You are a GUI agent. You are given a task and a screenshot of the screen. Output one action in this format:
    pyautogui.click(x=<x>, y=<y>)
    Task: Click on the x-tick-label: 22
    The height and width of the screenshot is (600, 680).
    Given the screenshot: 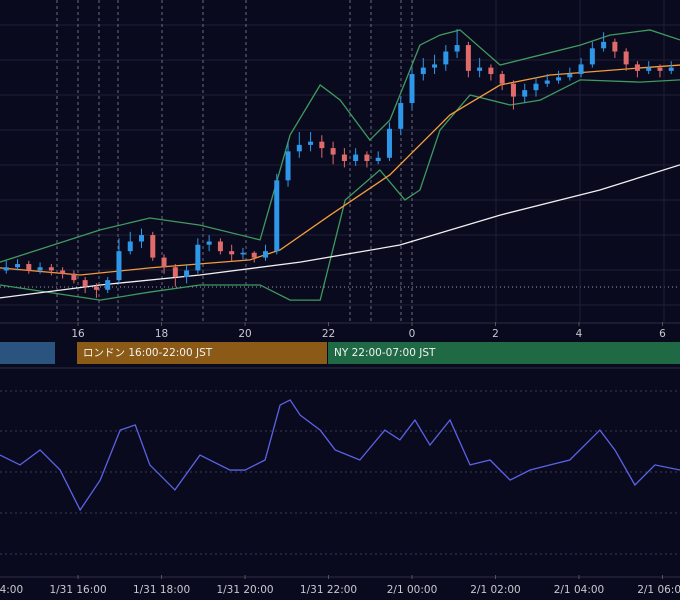 What is the action you would take?
    pyautogui.click(x=328, y=334)
    